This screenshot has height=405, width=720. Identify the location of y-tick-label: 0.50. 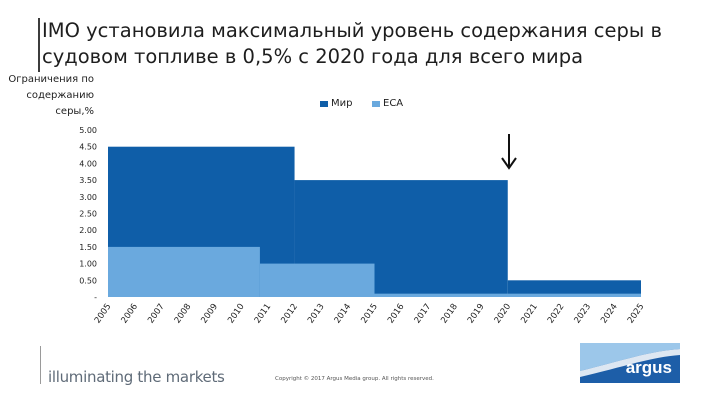
(88, 280).